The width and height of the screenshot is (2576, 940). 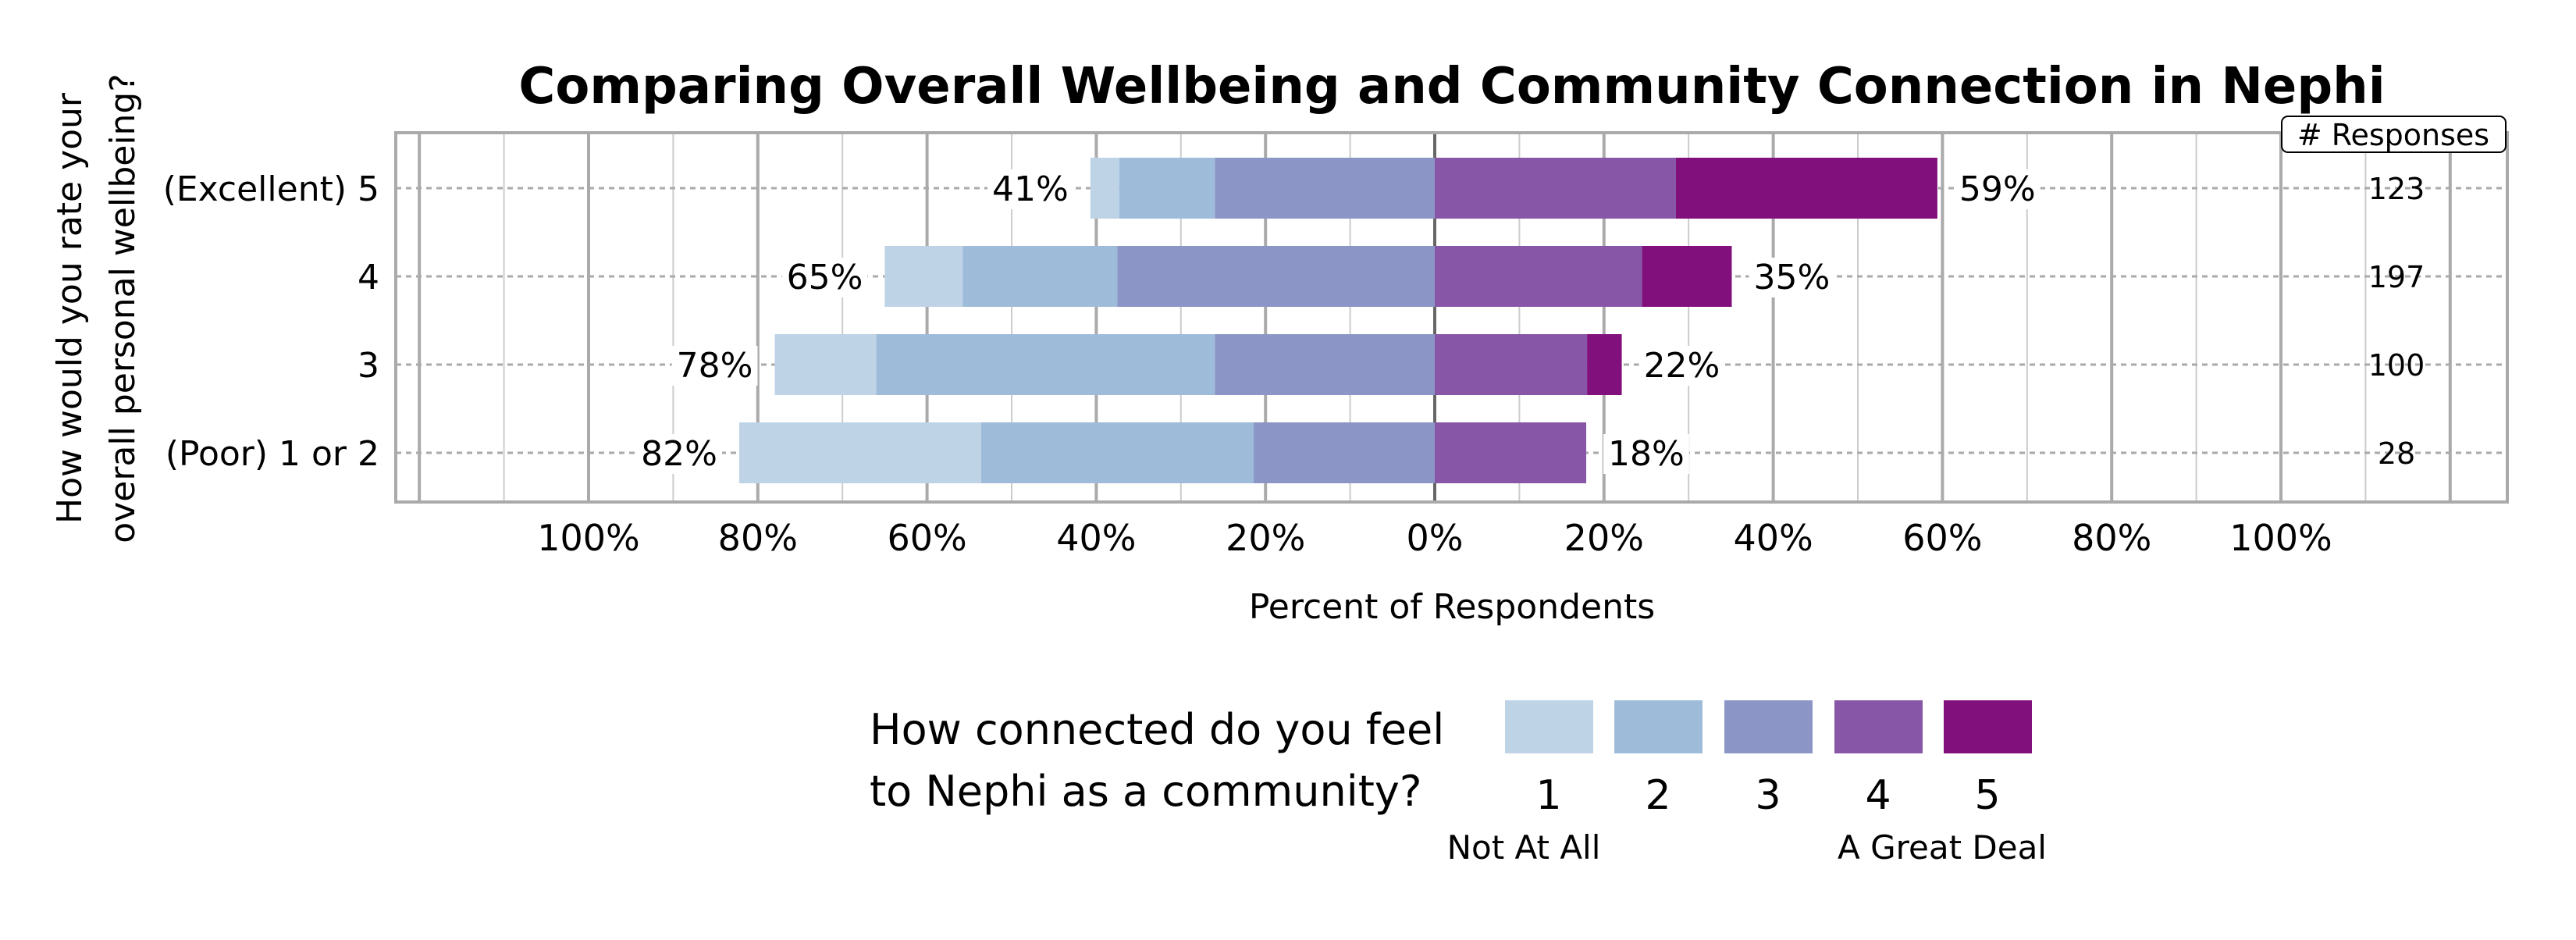 I want to click on right-total-label: 22%, so click(x=1682, y=366).